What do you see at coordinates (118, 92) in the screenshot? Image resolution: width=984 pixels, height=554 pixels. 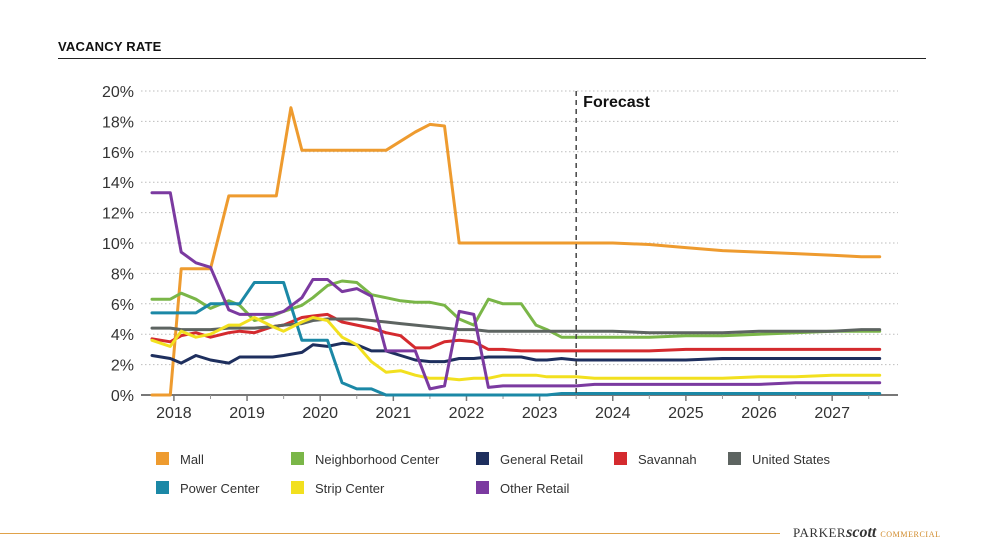 I see `y-tick-label: 20%` at bounding box center [118, 92].